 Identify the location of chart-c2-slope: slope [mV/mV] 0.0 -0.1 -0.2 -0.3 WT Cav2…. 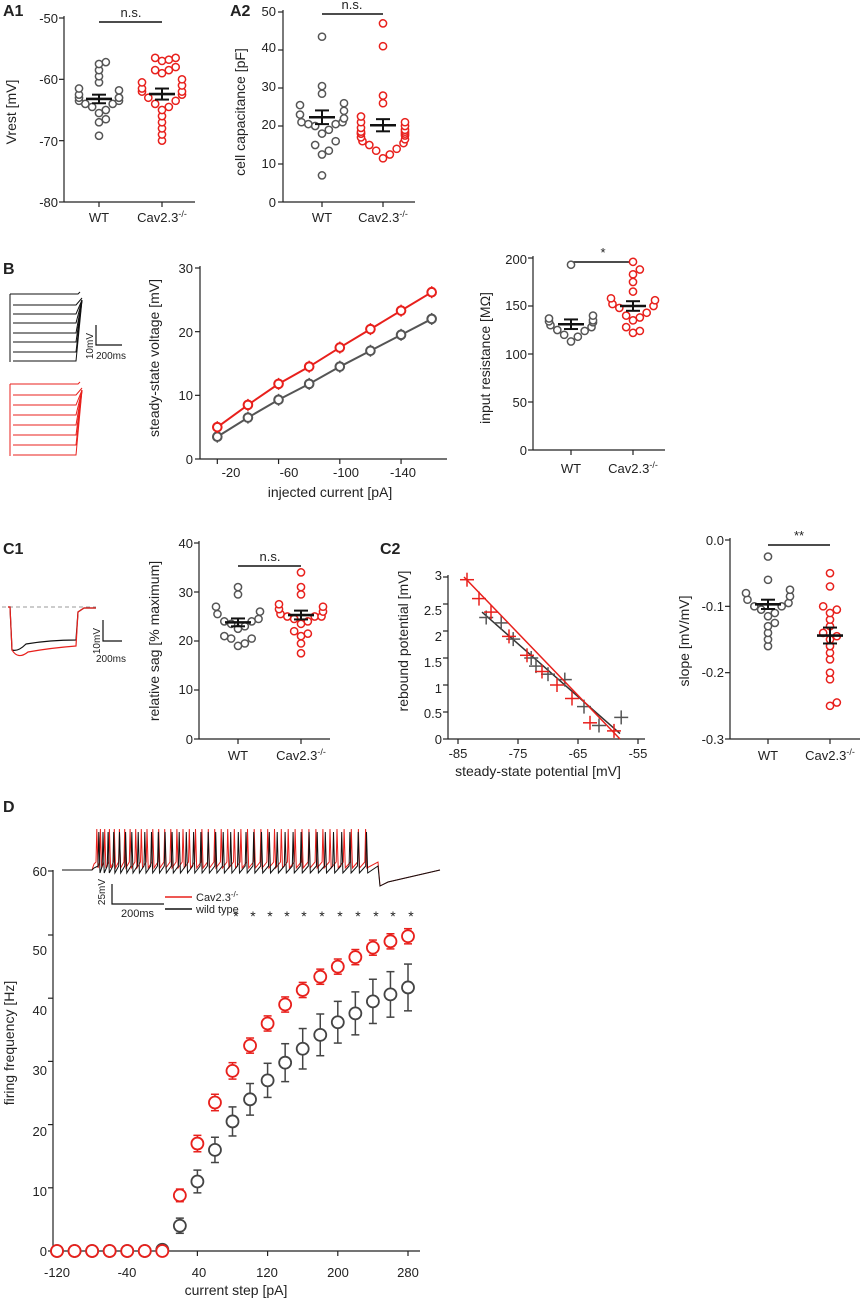
(765, 645).